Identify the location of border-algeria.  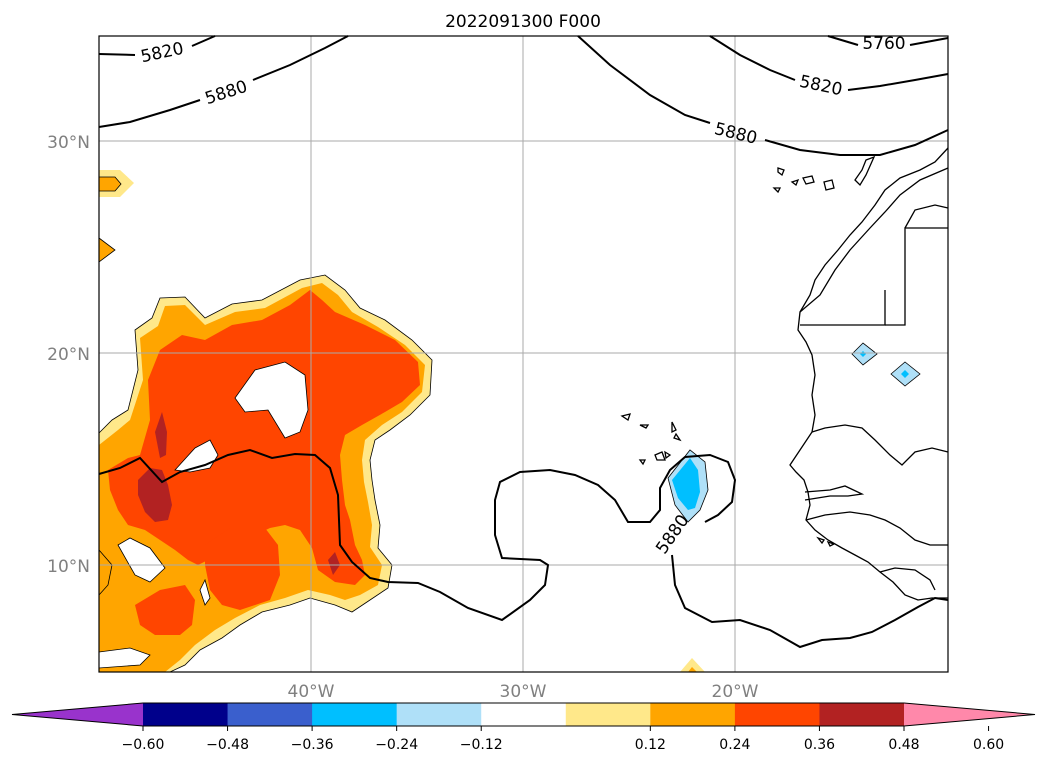
(926, 216).